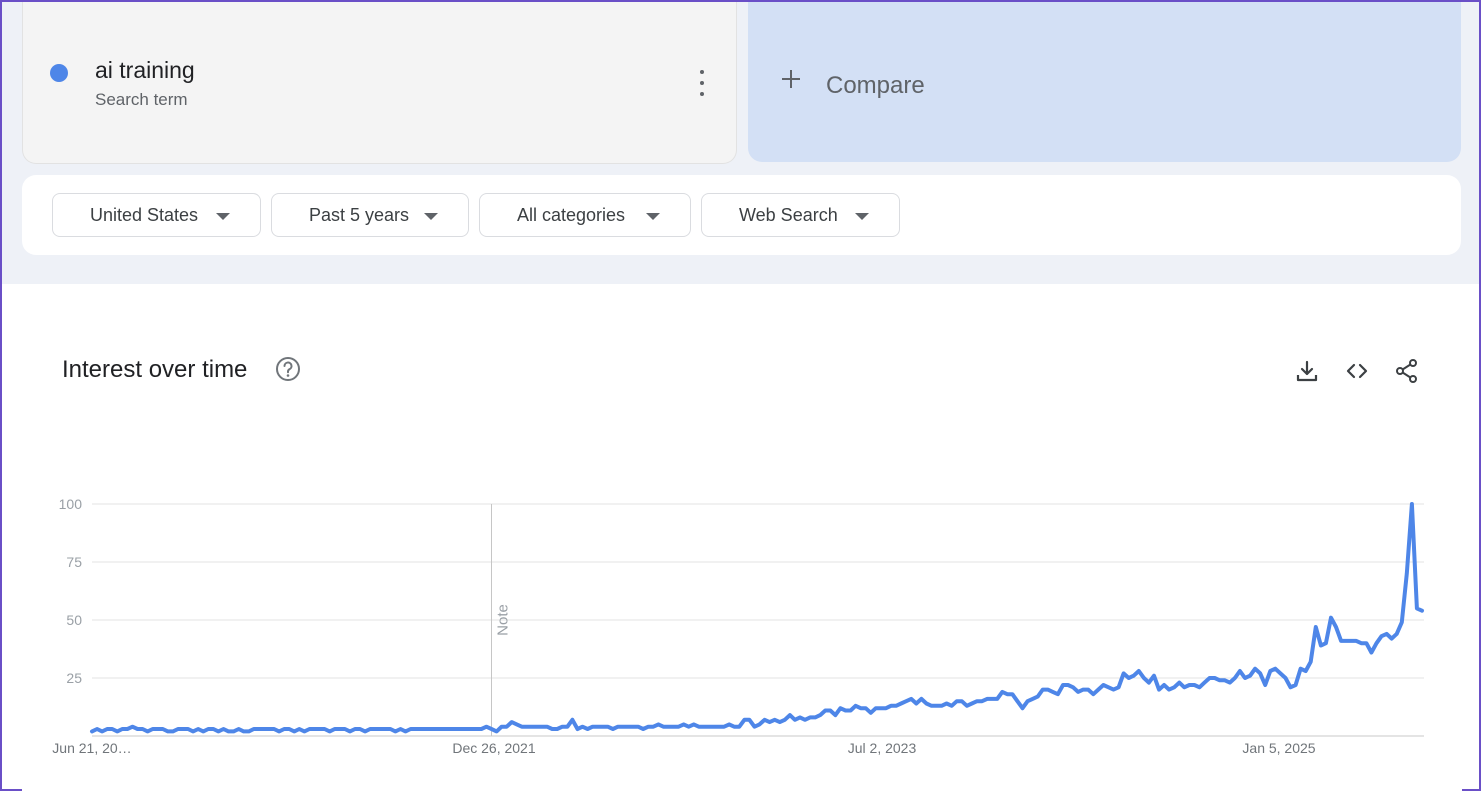 This screenshot has height=791, width=1481. What do you see at coordinates (1407, 371) in the screenshot?
I see `share-icon` at bounding box center [1407, 371].